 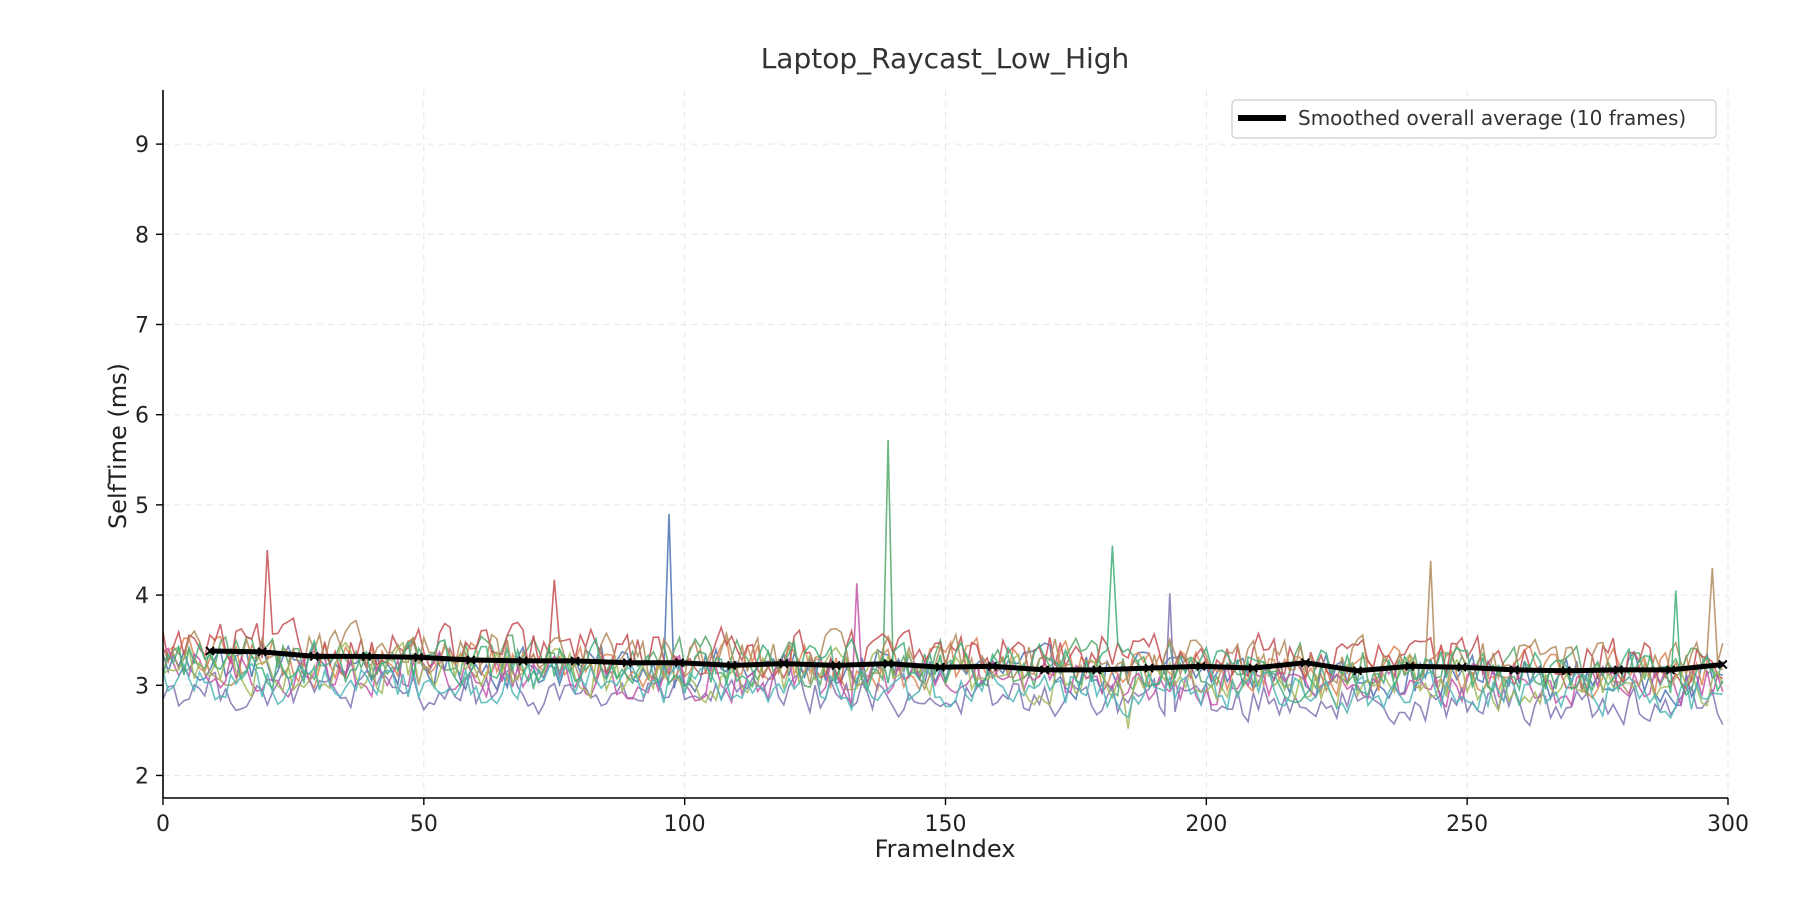 What do you see at coordinates (142, 235) in the screenshot?
I see `y-tick-label: 8` at bounding box center [142, 235].